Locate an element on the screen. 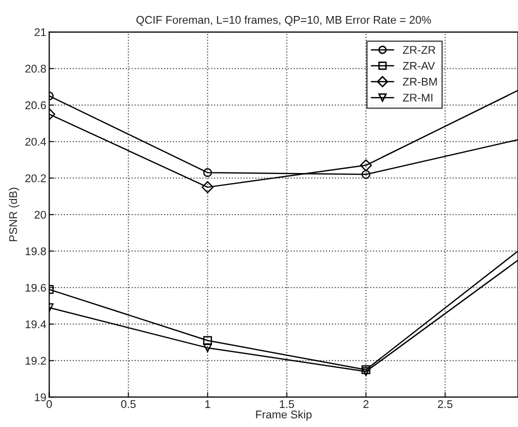 This screenshot has width=518, height=427. x-tick-label: 1.5 is located at coordinates (287, 404).